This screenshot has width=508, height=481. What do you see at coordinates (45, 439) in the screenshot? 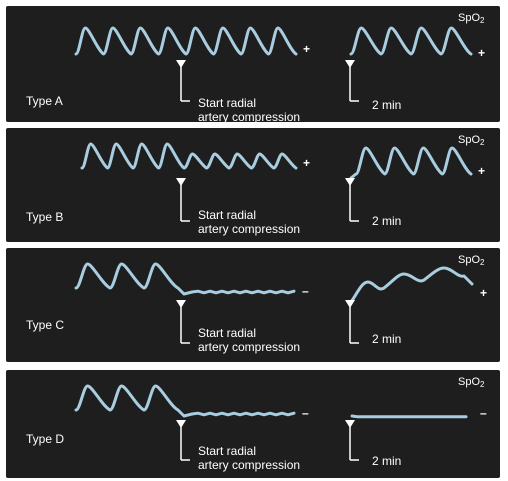
I see `type-label: Type D` at bounding box center [45, 439].